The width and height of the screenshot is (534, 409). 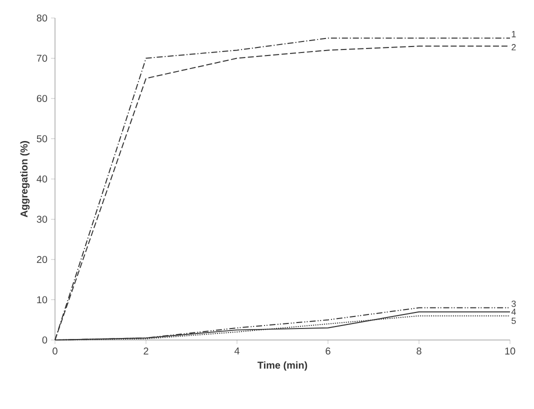 What do you see at coordinates (45, 340) in the screenshot?
I see `y-tick-label: 0` at bounding box center [45, 340].